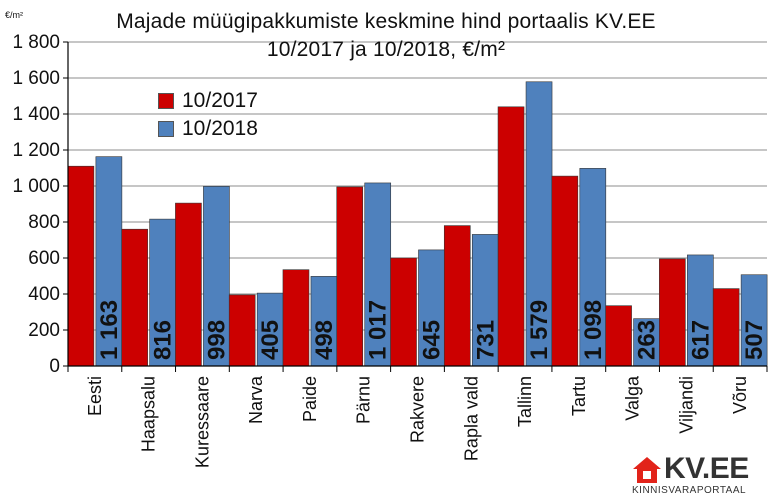  I want to click on data-label-2018: 1 163, so click(109, 330).